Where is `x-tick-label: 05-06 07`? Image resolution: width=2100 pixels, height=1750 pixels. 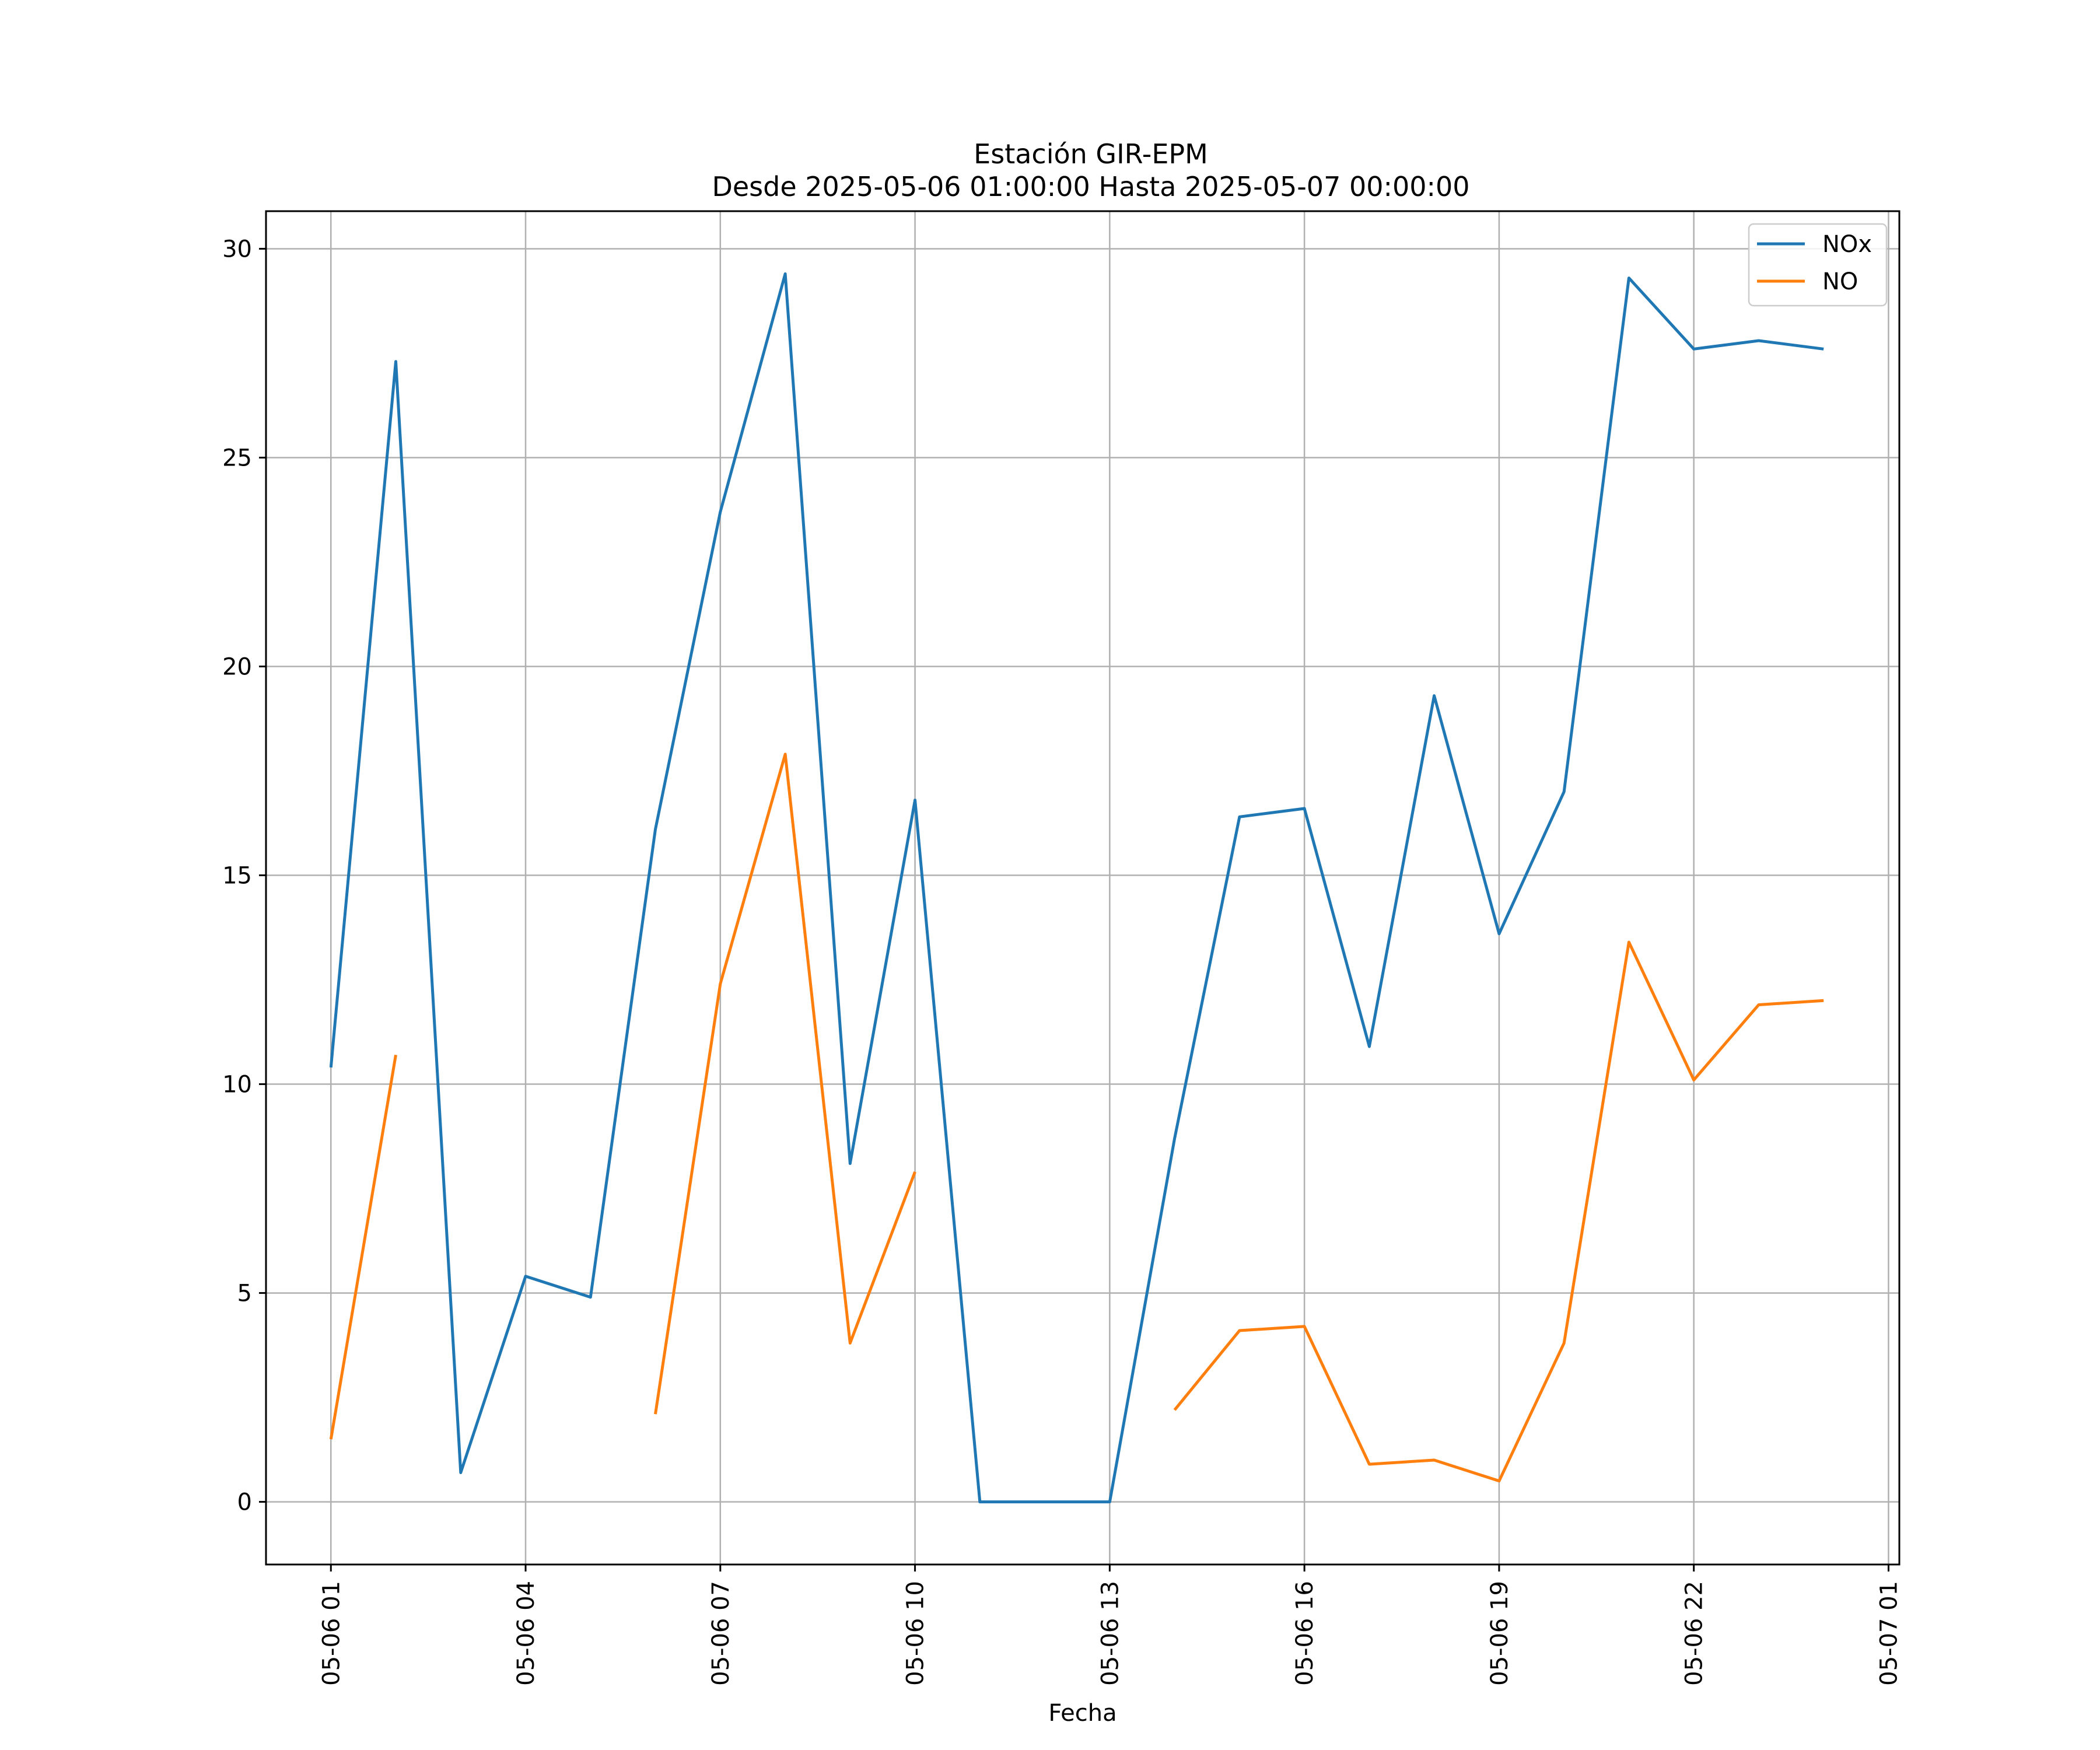 x-tick-label: 05-06 07 is located at coordinates (721, 1633).